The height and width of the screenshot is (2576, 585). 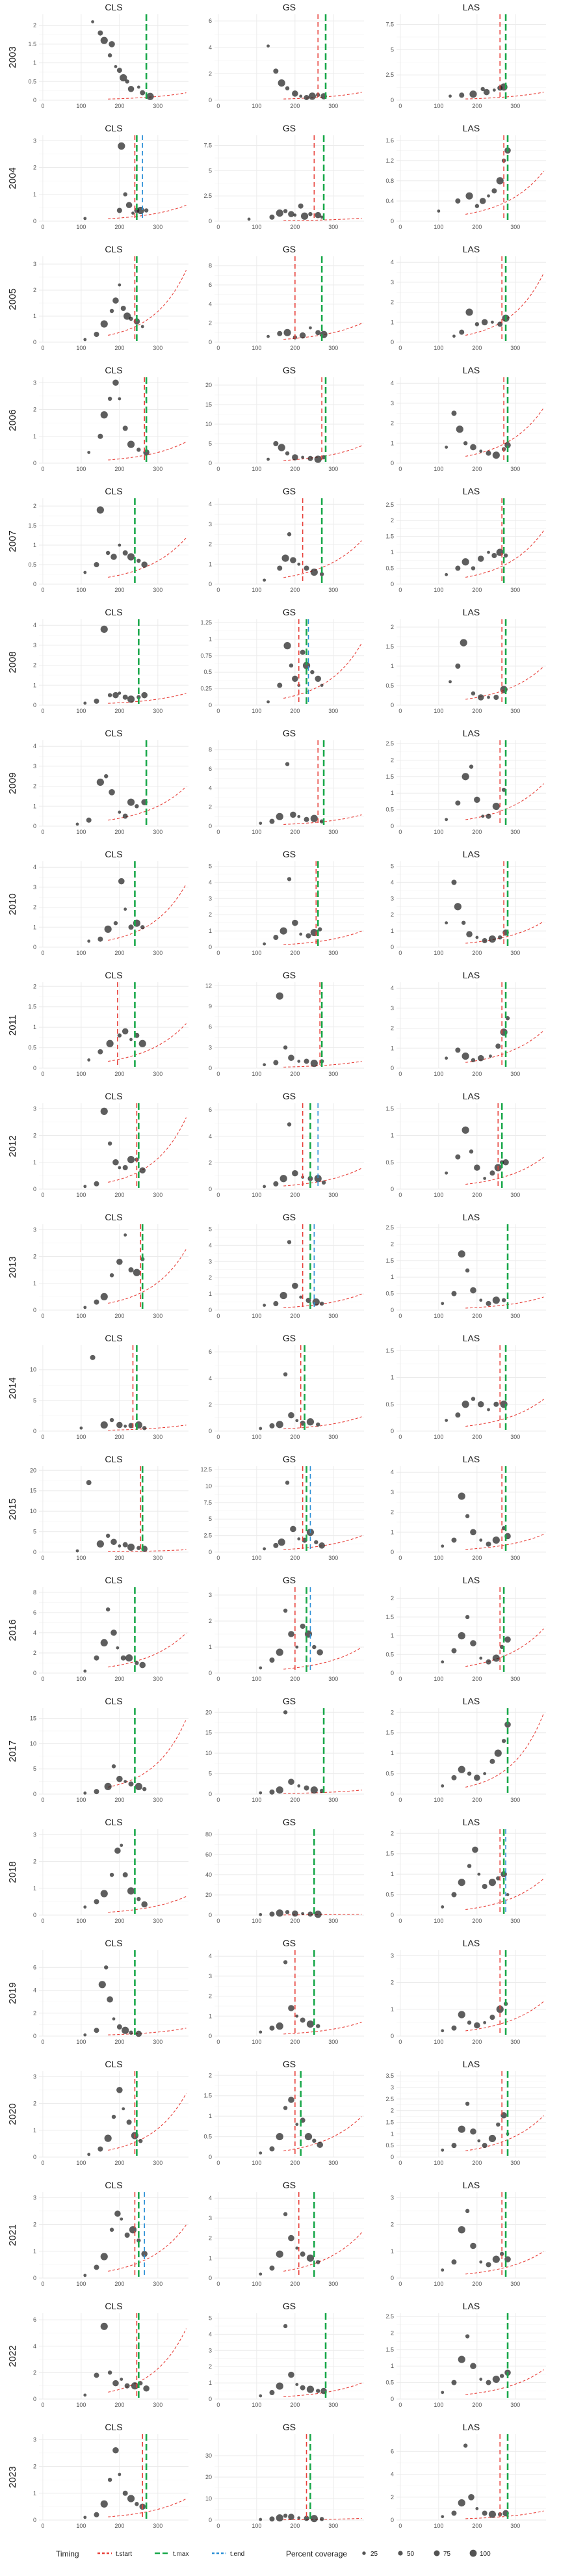 What do you see at coordinates (208, 1753) in the screenshot?
I see `y-tick-label: 10` at bounding box center [208, 1753].